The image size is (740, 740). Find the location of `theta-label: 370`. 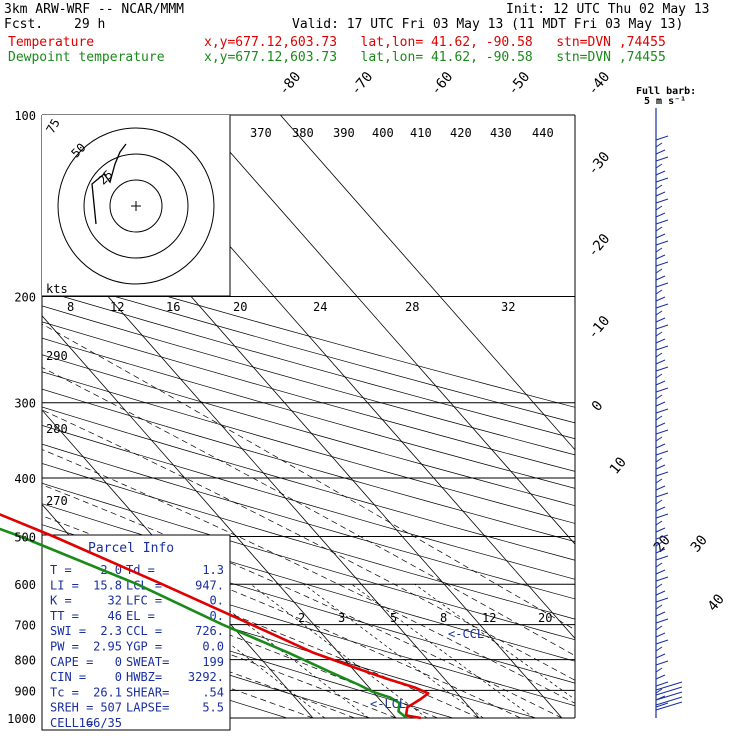

theta-label: 370 is located at coordinates (261, 133).